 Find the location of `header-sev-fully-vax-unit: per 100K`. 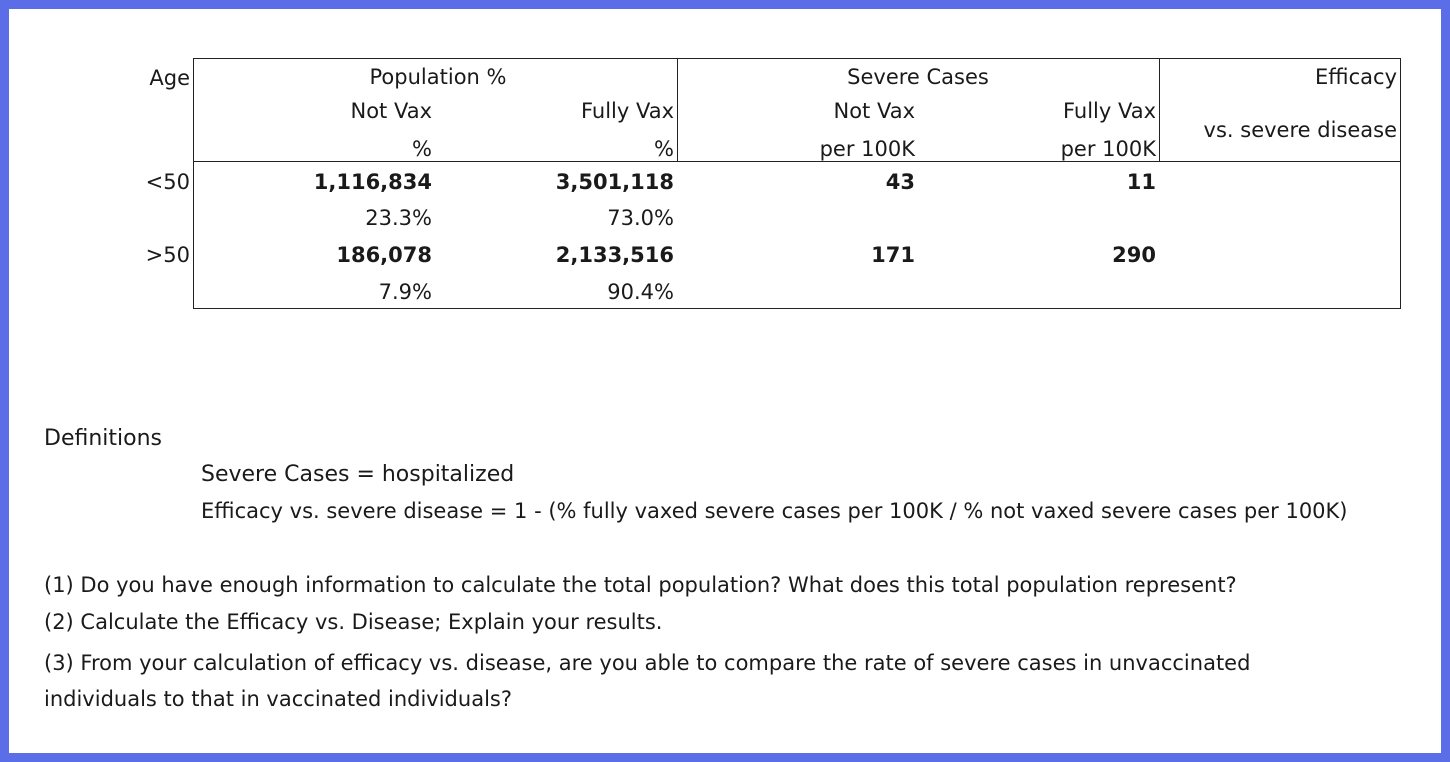

header-sev-fully-vax-unit: per 100K is located at coordinates (1108, 149).